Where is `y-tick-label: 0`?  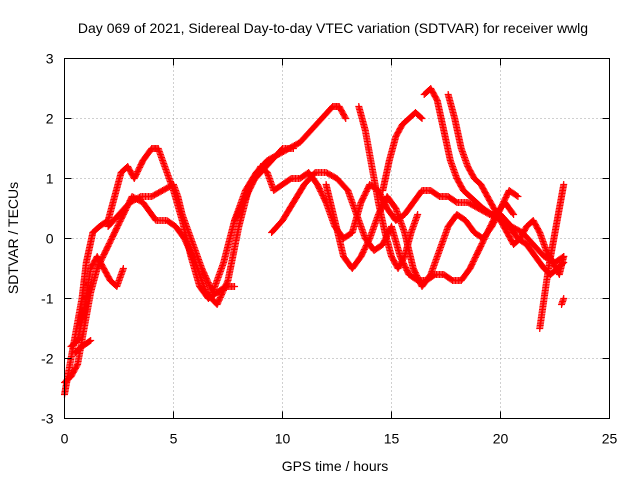
y-tick-label: 0 is located at coordinates (50, 239).